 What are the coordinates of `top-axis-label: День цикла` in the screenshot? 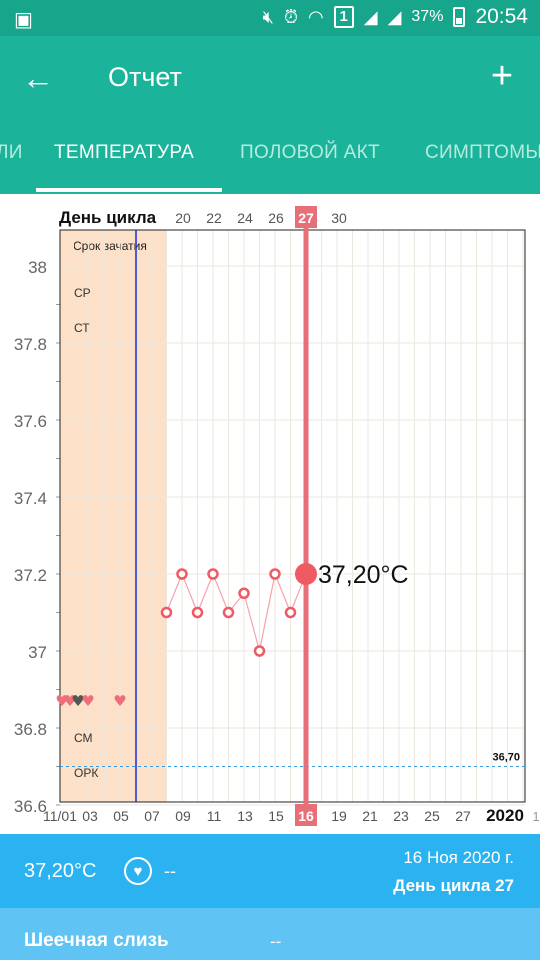 It's located at (108, 217).